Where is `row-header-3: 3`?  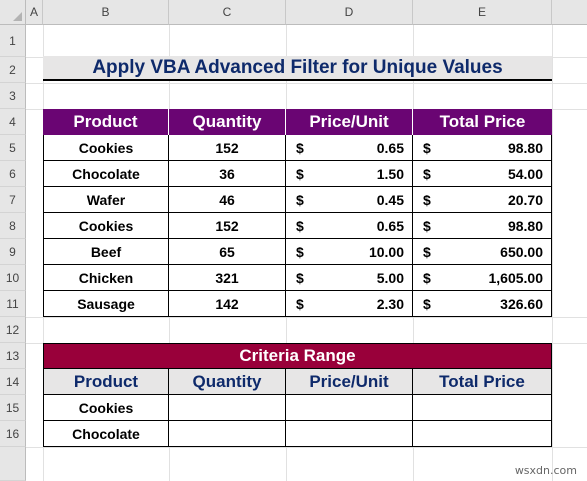 row-header-3: 3 is located at coordinates (13, 96).